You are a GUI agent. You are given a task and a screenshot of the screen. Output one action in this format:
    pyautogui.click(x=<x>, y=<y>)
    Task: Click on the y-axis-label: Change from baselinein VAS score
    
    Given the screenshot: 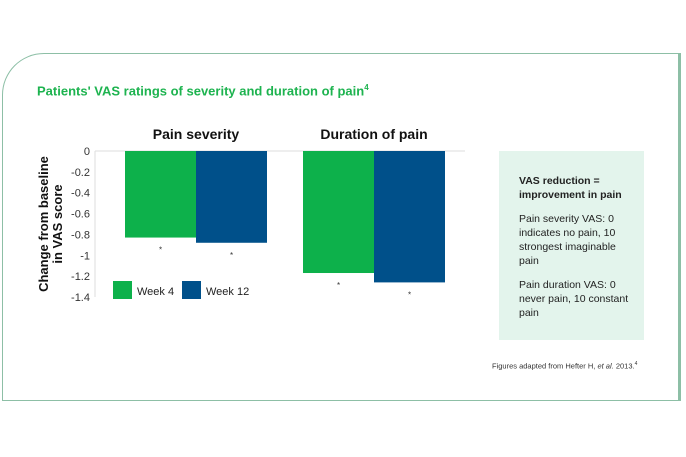 What is the action you would take?
    pyautogui.click(x=50, y=224)
    